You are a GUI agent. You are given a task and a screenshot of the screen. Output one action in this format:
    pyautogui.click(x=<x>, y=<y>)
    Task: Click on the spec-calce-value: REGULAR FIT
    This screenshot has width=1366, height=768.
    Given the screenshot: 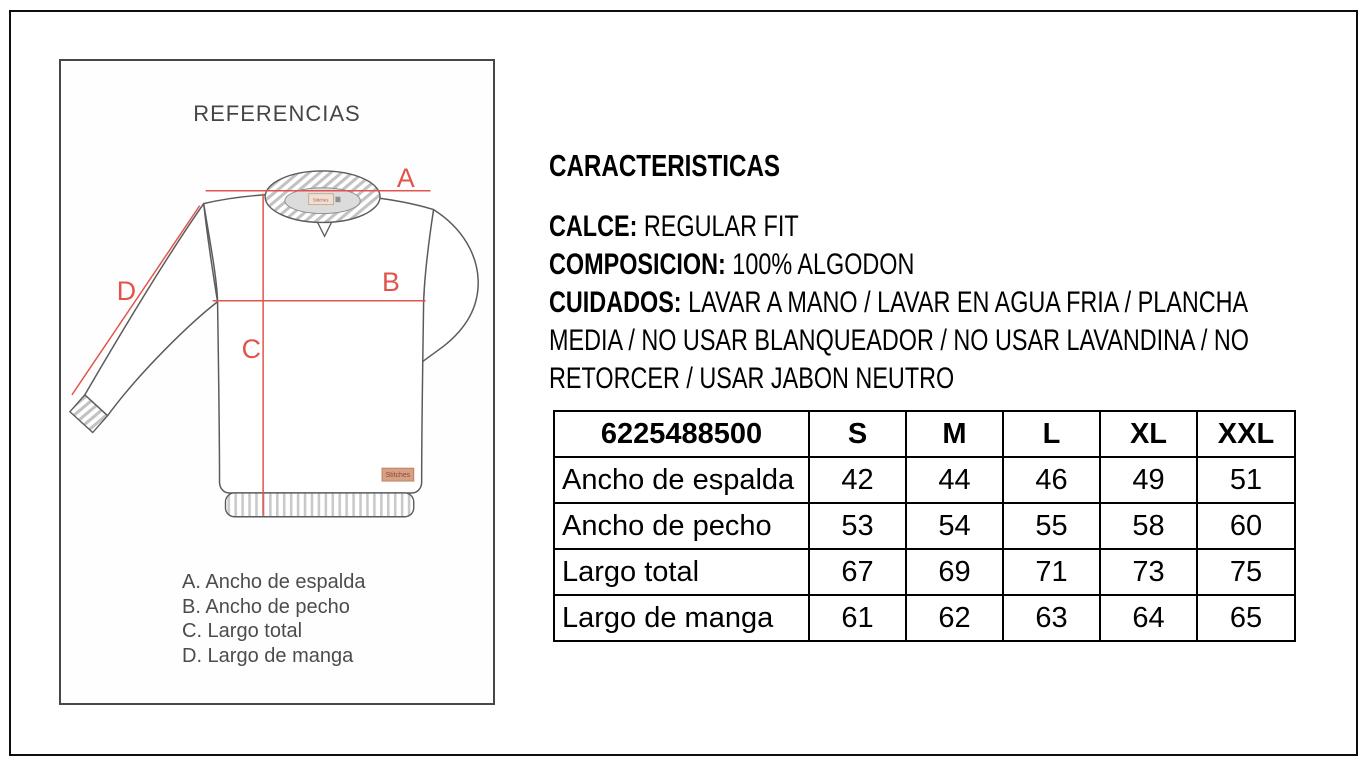 What is the action you would take?
    pyautogui.click(x=721, y=226)
    